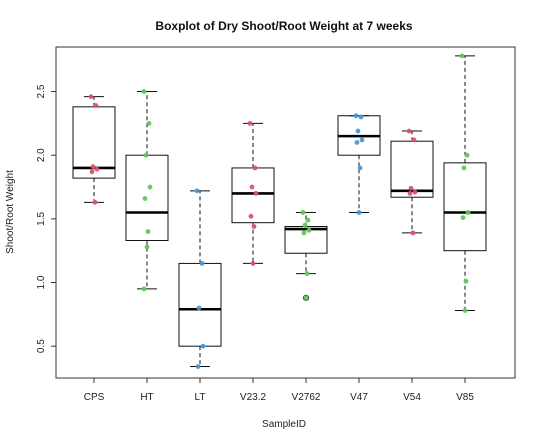 The width and height of the screenshot is (548, 443). Describe the element at coordinates (253, 397) in the screenshot. I see `x-tick-label: V23.2` at that location.